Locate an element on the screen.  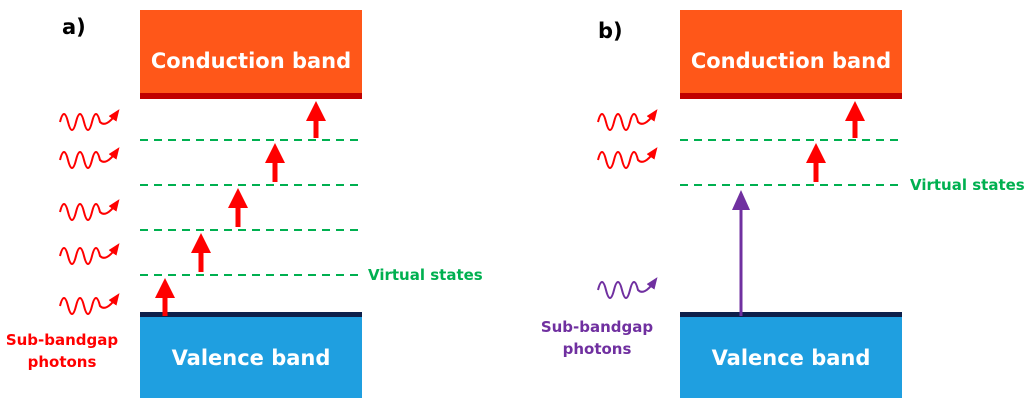
conduction-band-label-a: Conduction band is located at coordinates (251, 61).